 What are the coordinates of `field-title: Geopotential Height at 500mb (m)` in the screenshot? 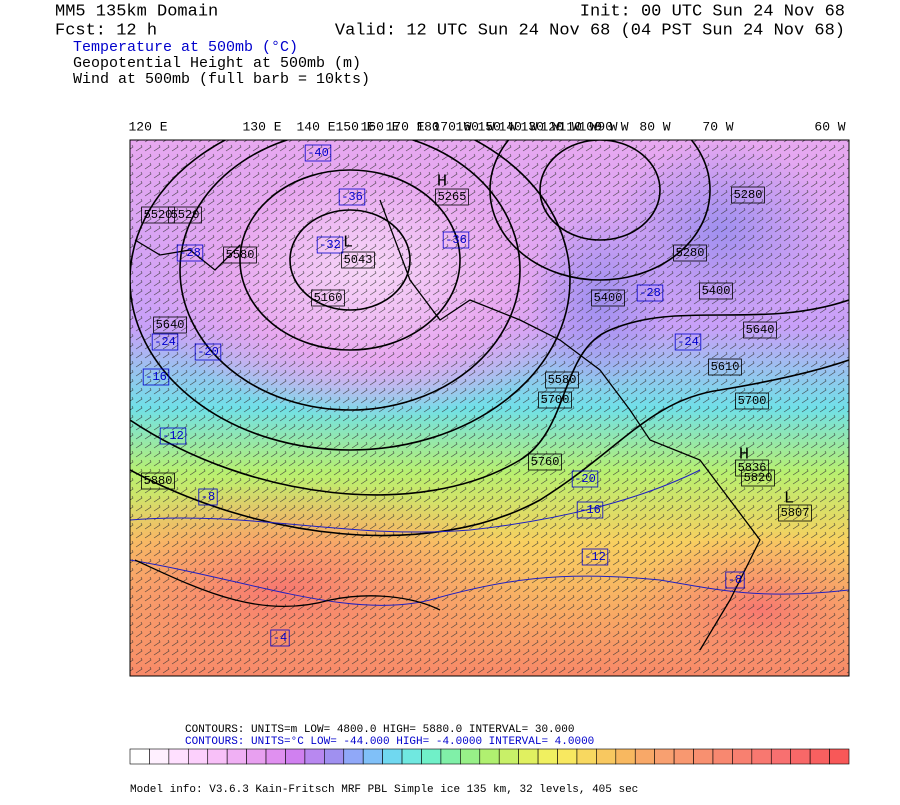 It's located at (217, 63).